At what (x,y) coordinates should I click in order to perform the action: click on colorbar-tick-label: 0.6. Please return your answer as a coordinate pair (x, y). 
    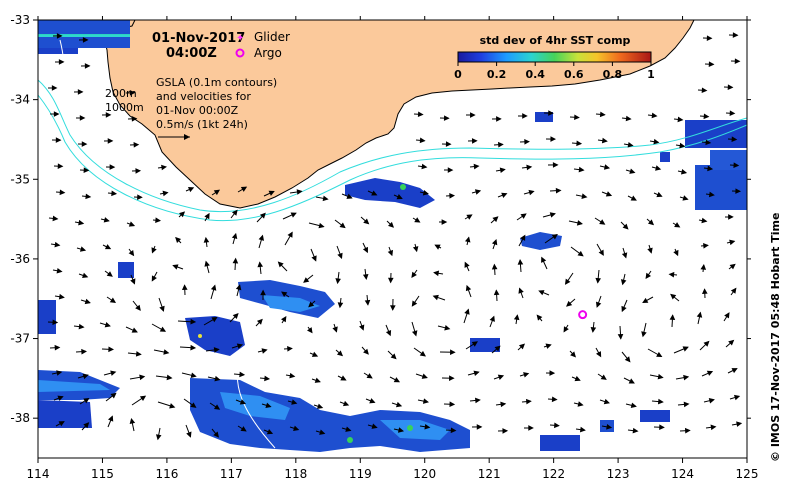
    Looking at the image, I should click on (574, 74).